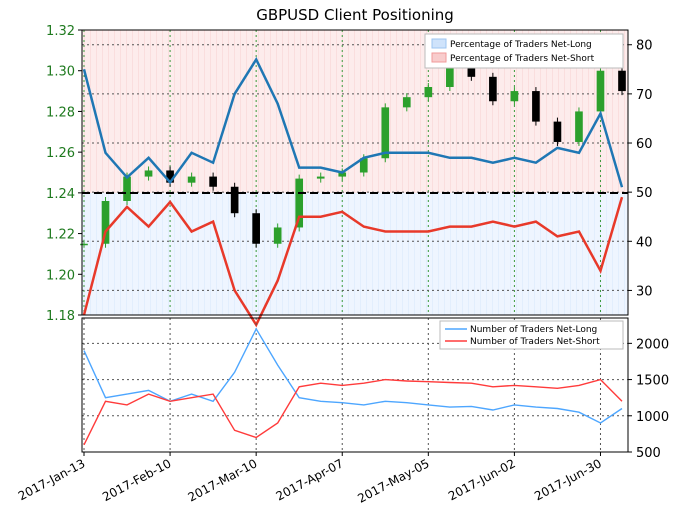 This screenshot has width=680, height=519. I want to click on date-tick-label: 2017-Feb-10, so click(136, 480).